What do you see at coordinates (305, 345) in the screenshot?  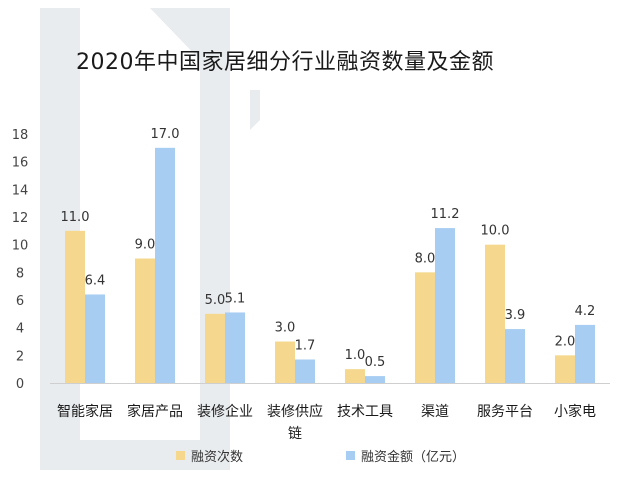 I see `data-label: 1.7` at bounding box center [305, 345].